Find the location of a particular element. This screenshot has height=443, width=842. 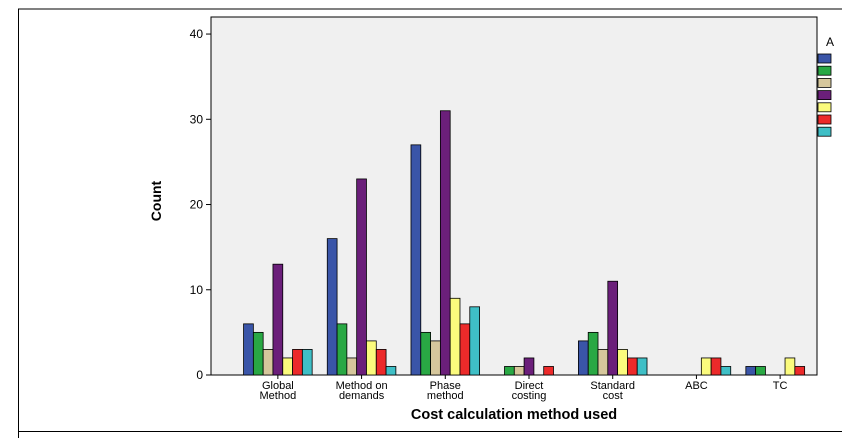

x-tick-label: costing is located at coordinates (529, 396).